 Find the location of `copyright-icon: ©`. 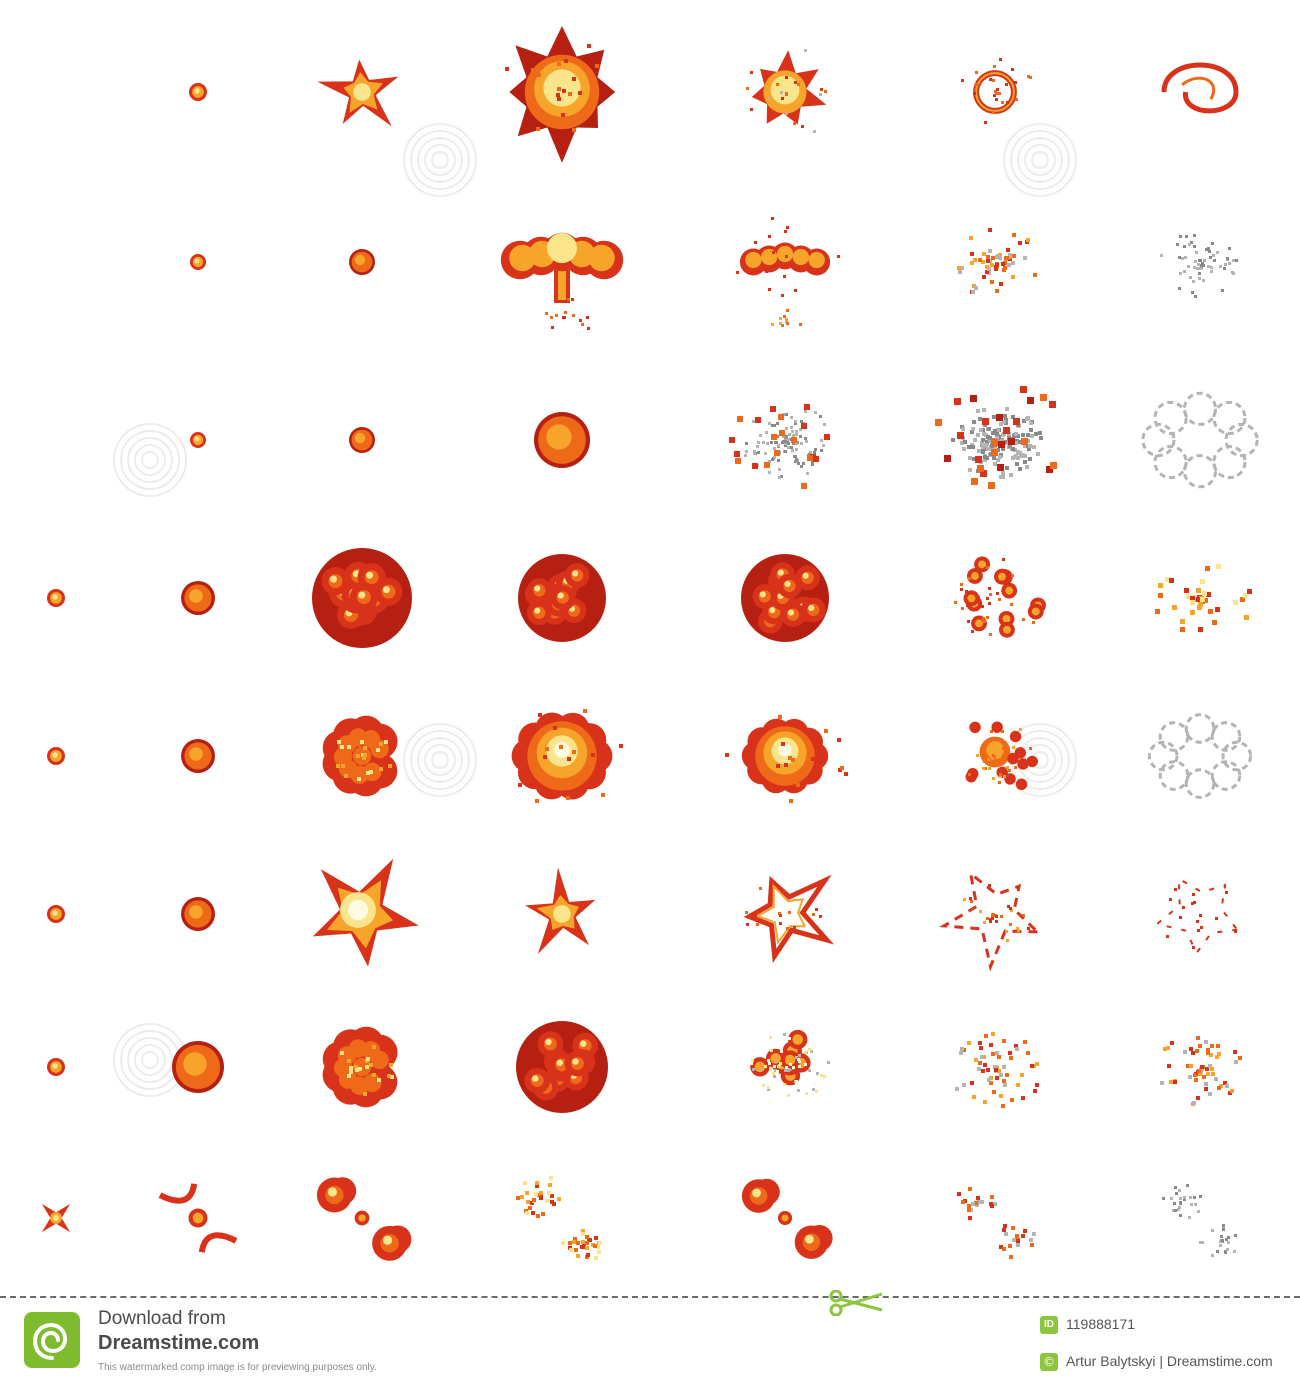

copyright-icon: © is located at coordinates (1049, 1362).